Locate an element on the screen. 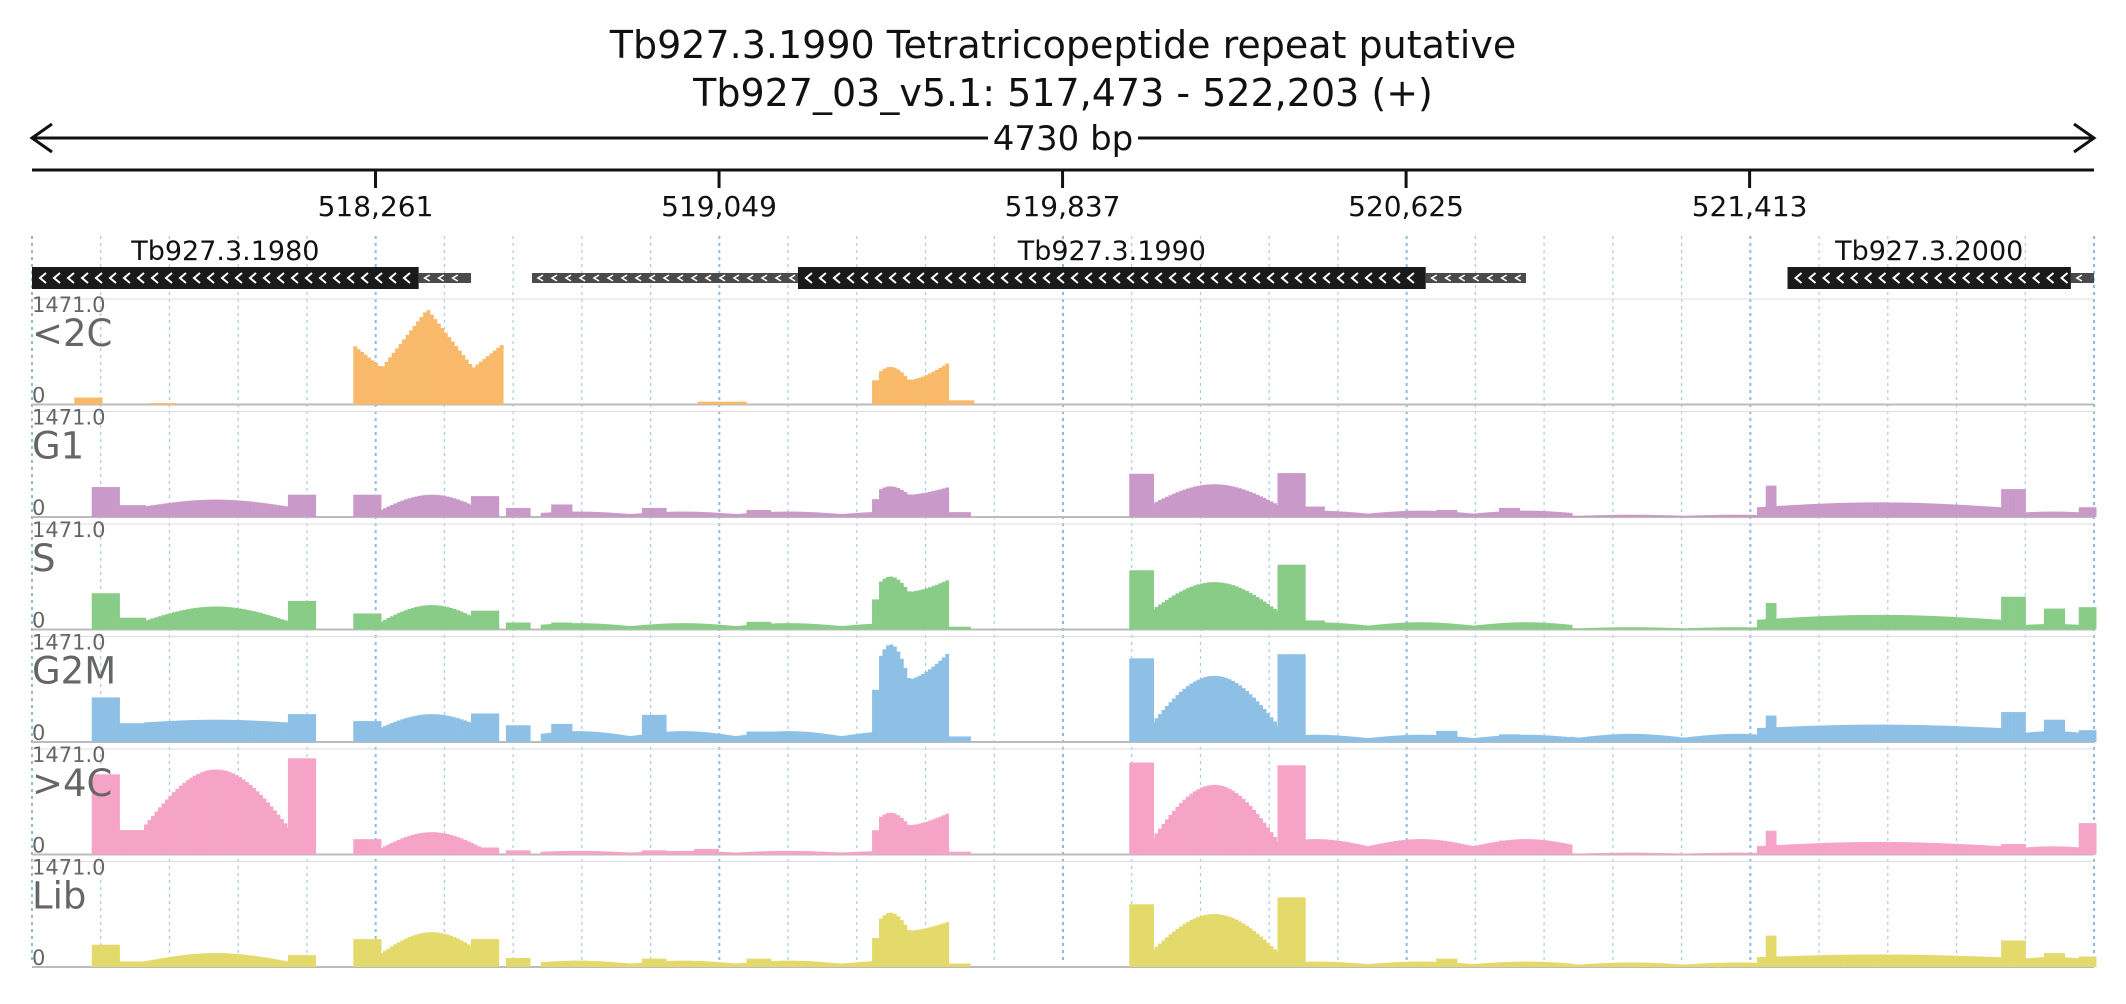 The image size is (2126, 1004). track-name: Lib is located at coordinates (59, 896).